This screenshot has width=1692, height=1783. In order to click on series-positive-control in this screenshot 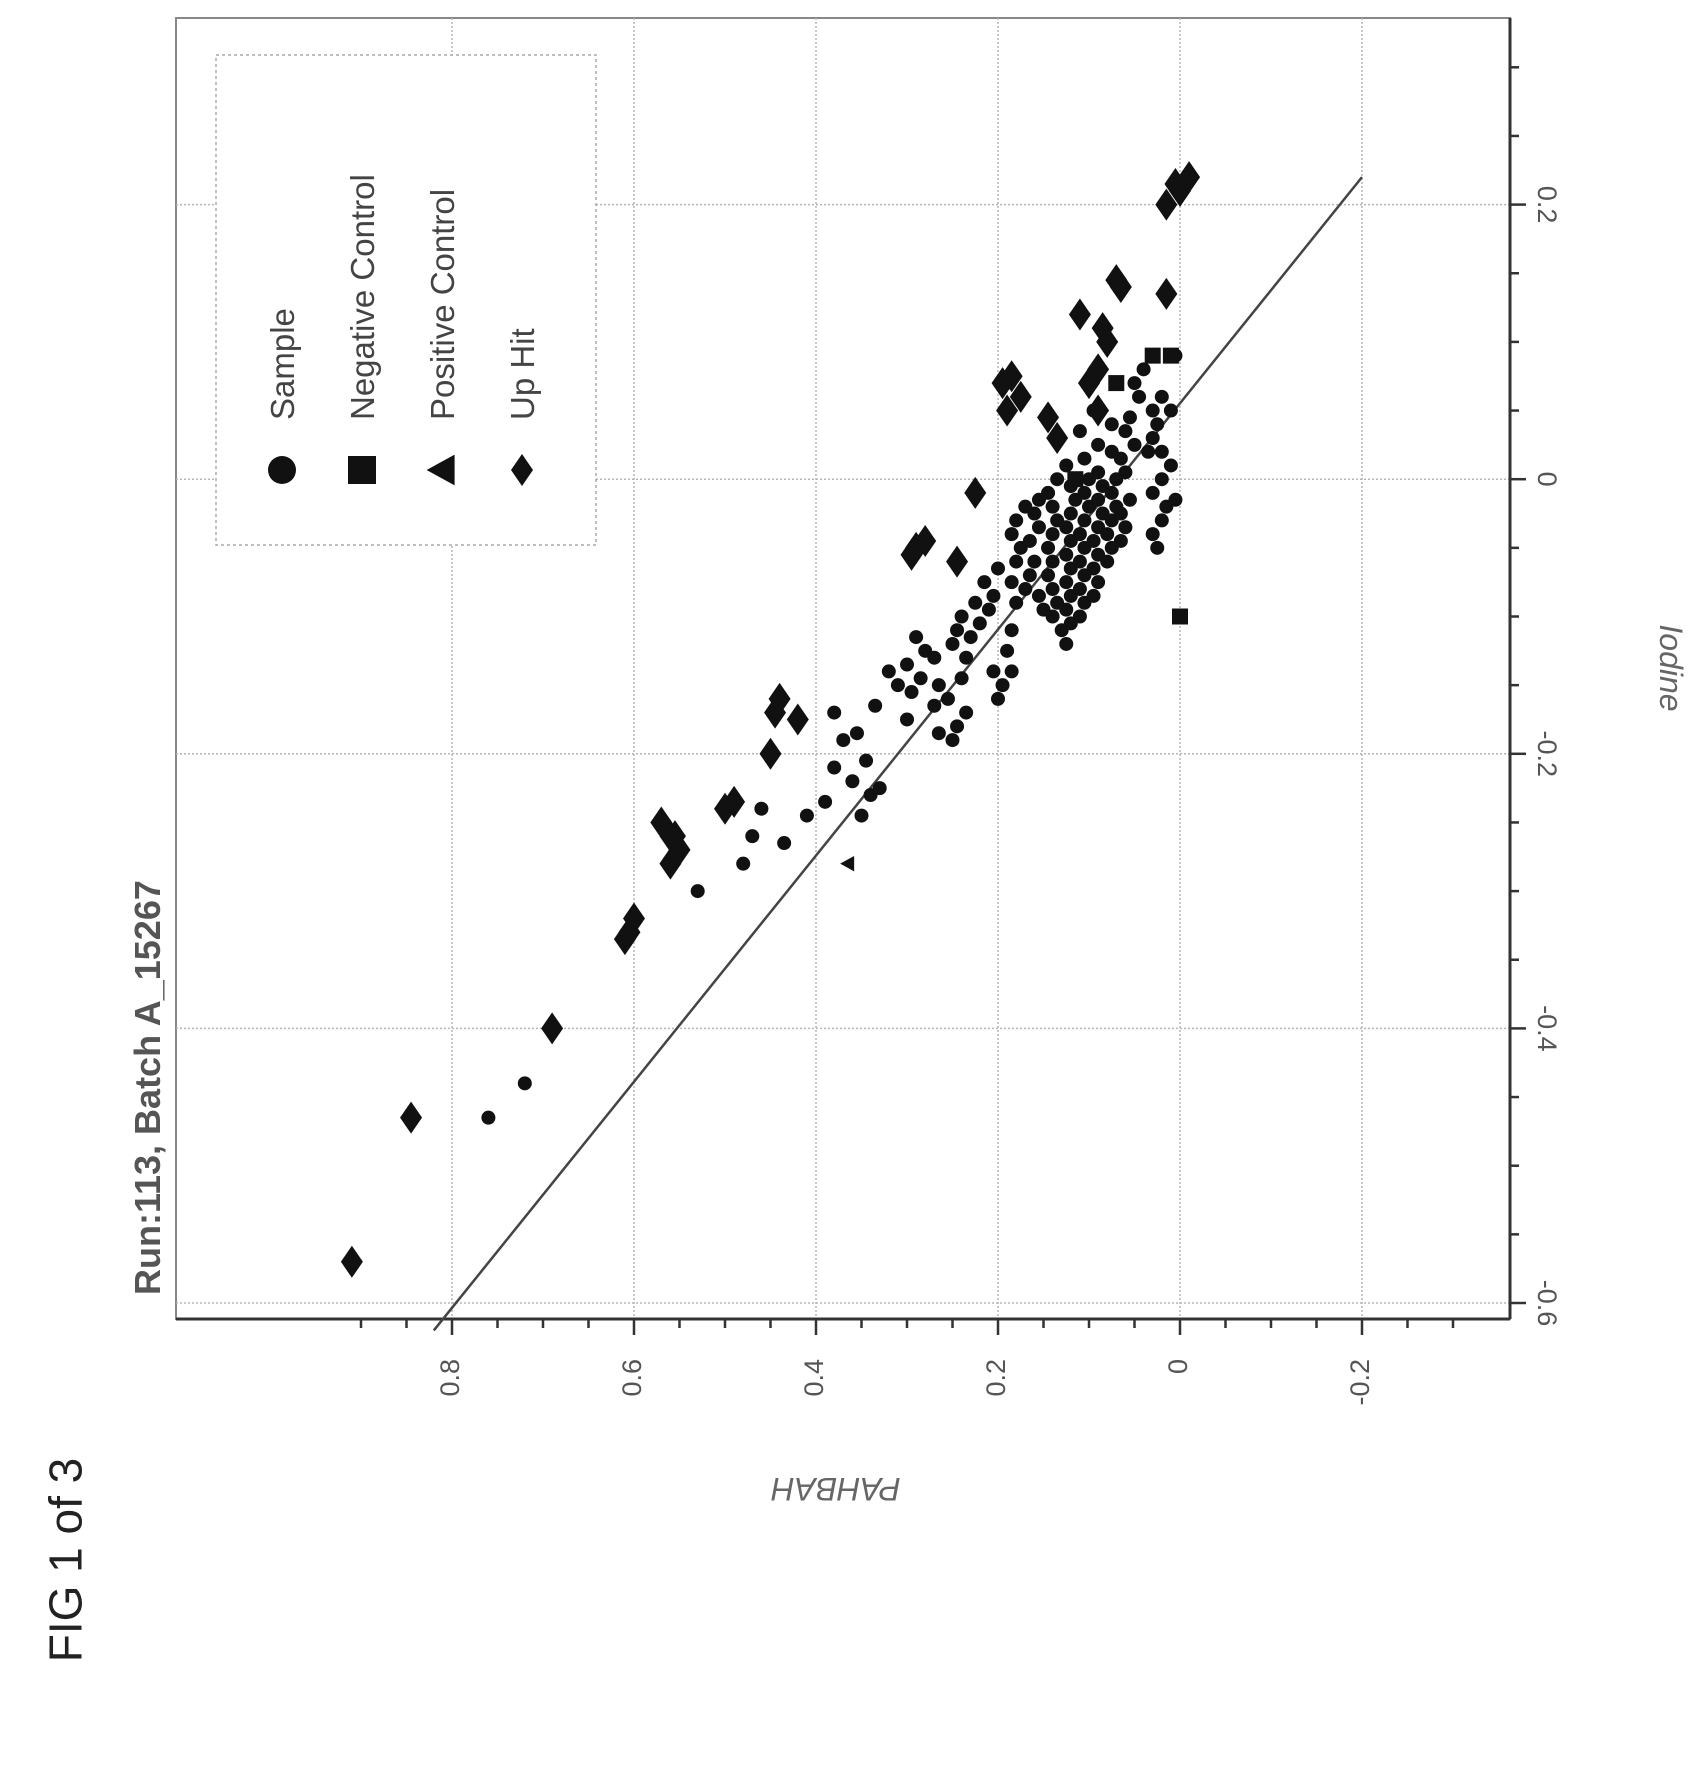, I will do `click(847, 863)`.